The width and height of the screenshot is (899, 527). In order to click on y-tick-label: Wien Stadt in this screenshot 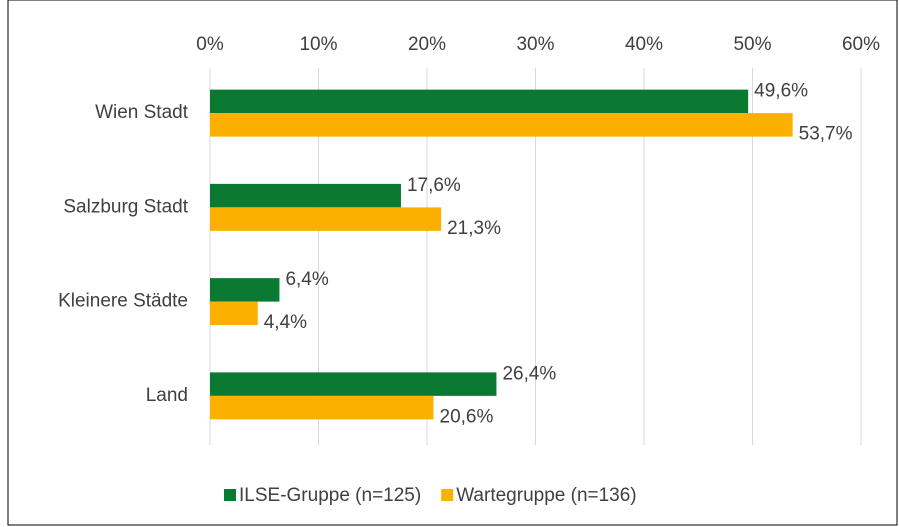, I will do `click(142, 112)`.